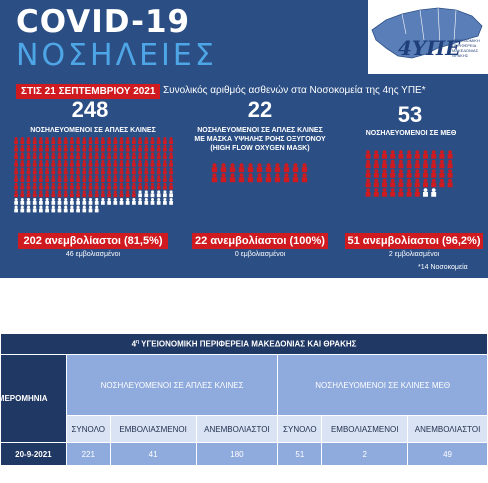  What do you see at coordinates (116, 55) in the screenshot?
I see `infographic-subtitle: ΝΟΣΗΛΕΙΕΣ` at bounding box center [116, 55].